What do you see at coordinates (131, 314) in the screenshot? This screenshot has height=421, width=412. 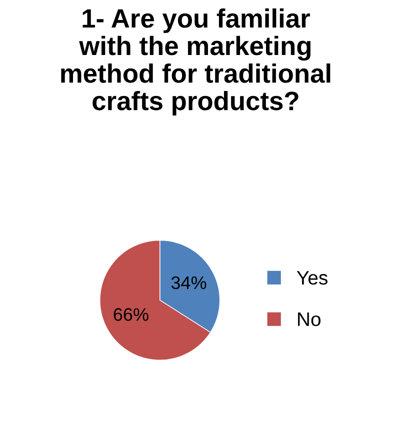 I see `data-label: 66%` at bounding box center [131, 314].